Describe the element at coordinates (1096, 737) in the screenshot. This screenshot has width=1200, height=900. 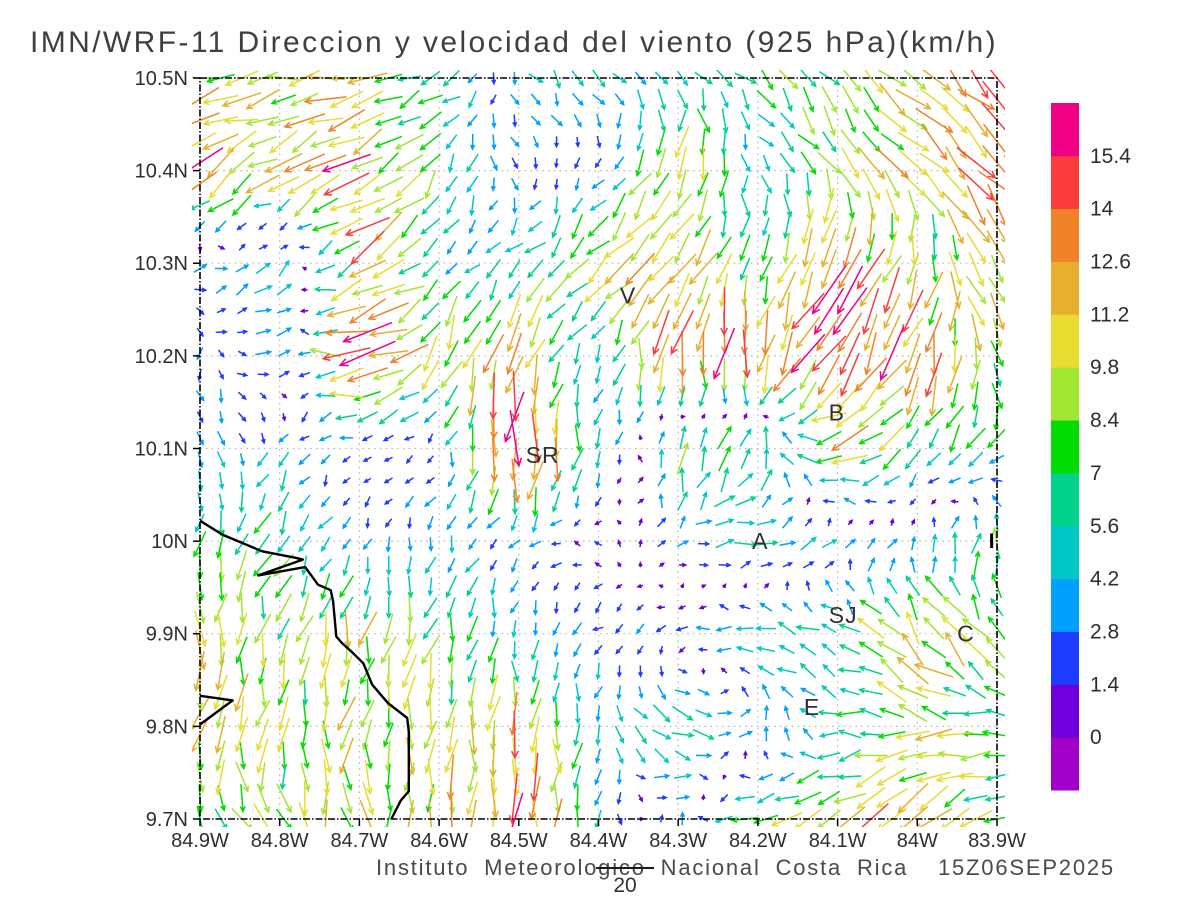
I see `svg-text: 0` at that location.